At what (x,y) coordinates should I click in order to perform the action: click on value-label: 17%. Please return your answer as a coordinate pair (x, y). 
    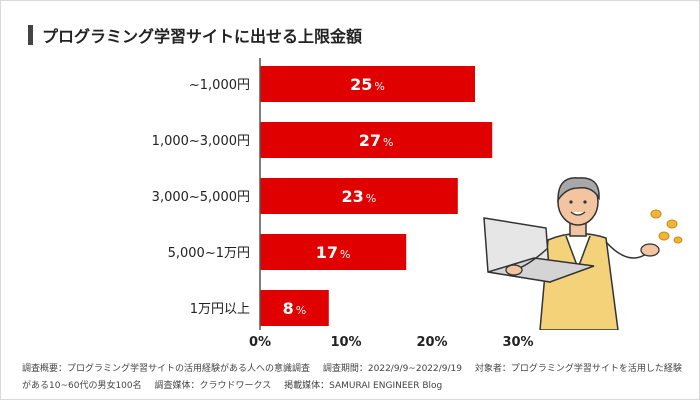
    Looking at the image, I should click on (333, 252).